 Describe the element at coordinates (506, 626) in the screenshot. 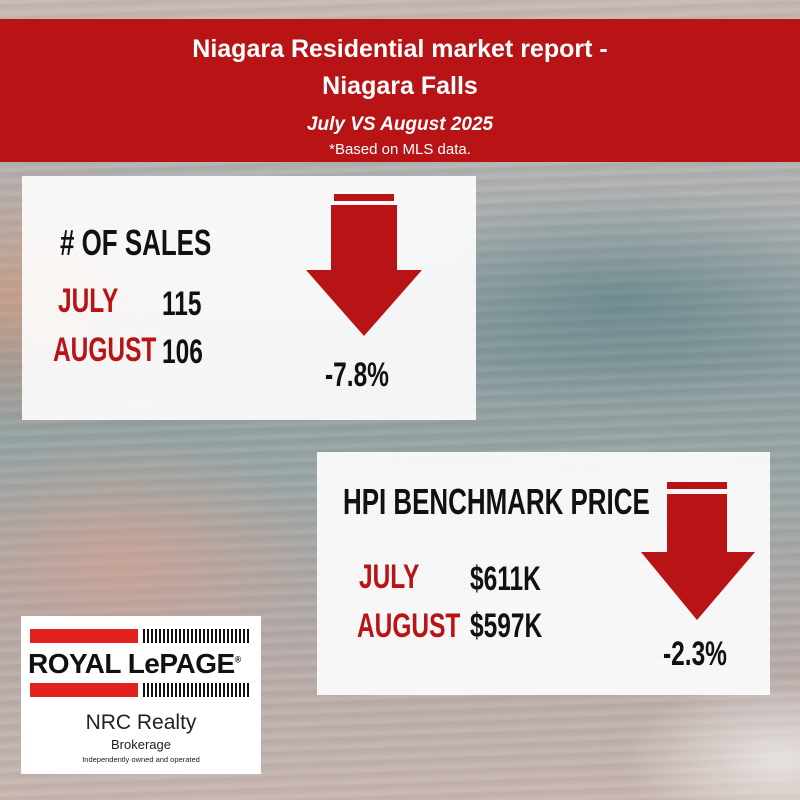

I see `hpi-august-value: $597K` at that location.